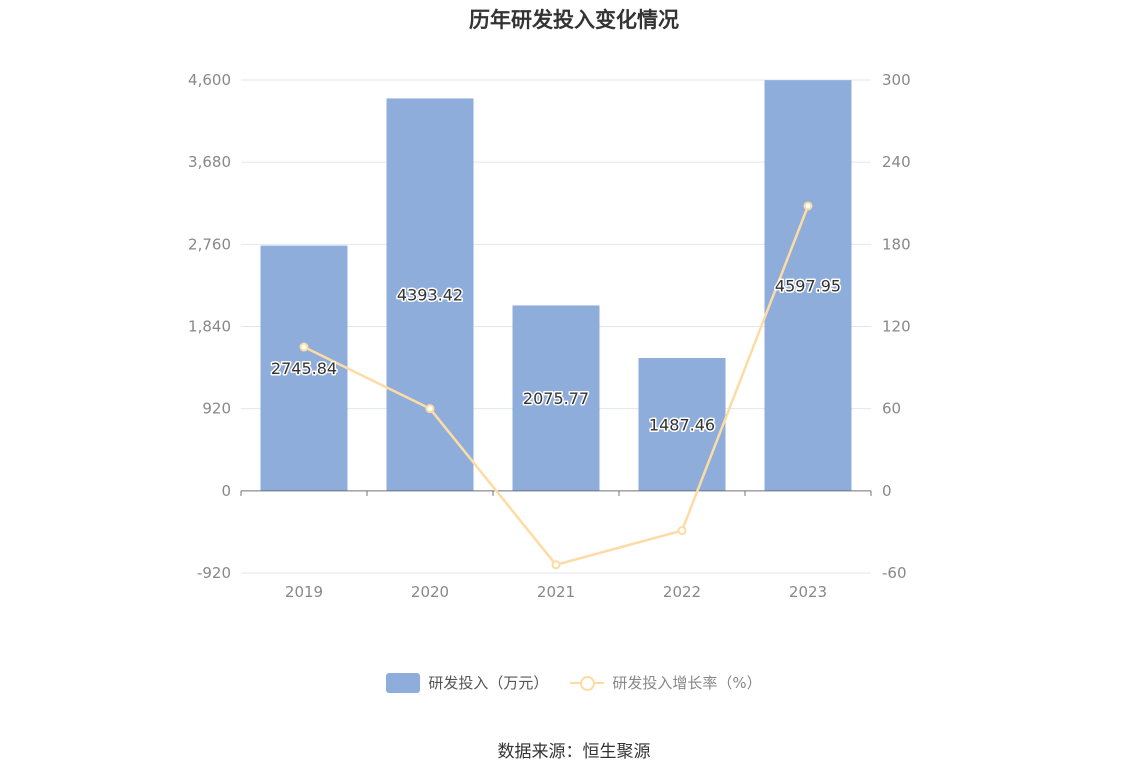  What do you see at coordinates (896, 162) in the screenshot?
I see `right-tick-label: 240` at bounding box center [896, 162].